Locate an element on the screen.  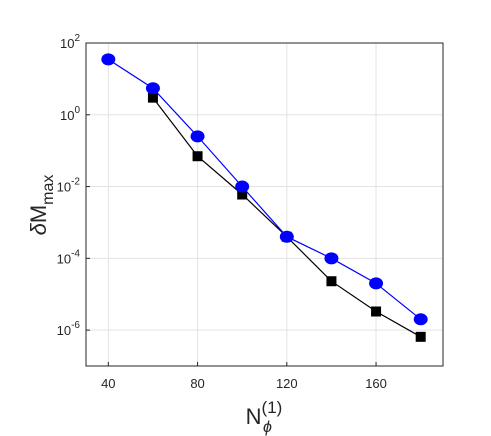
y-tick-exponent: 2 is located at coordinates (77, 38).